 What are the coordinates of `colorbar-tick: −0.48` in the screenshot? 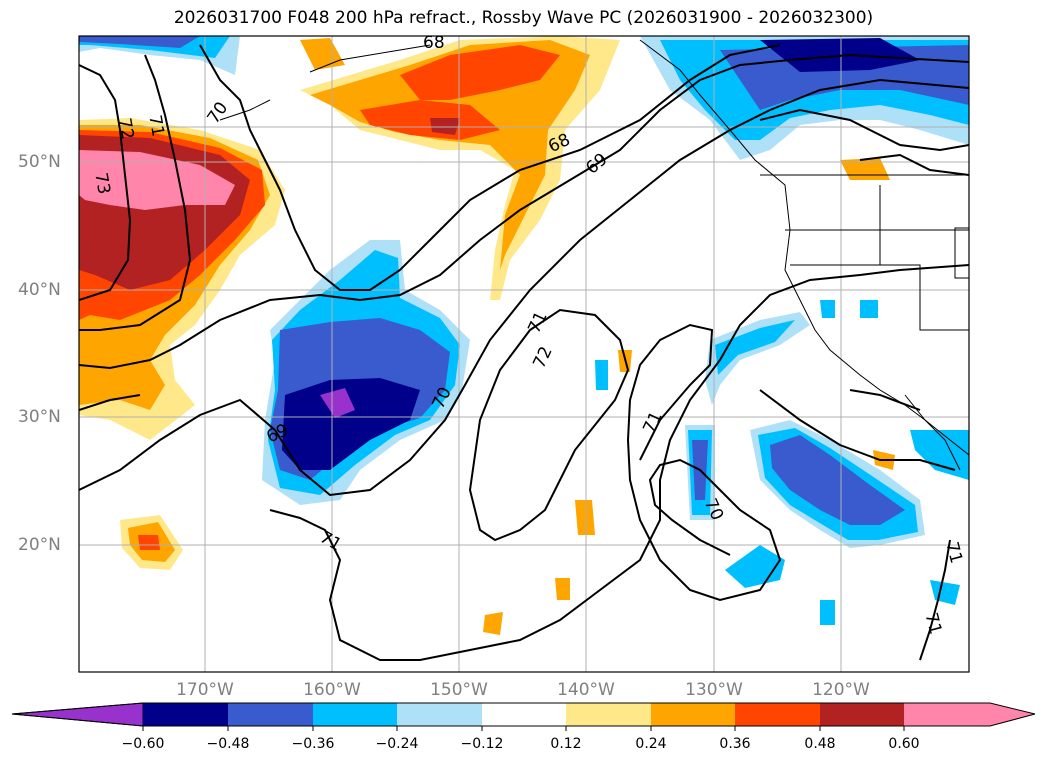 It's located at (228, 744).